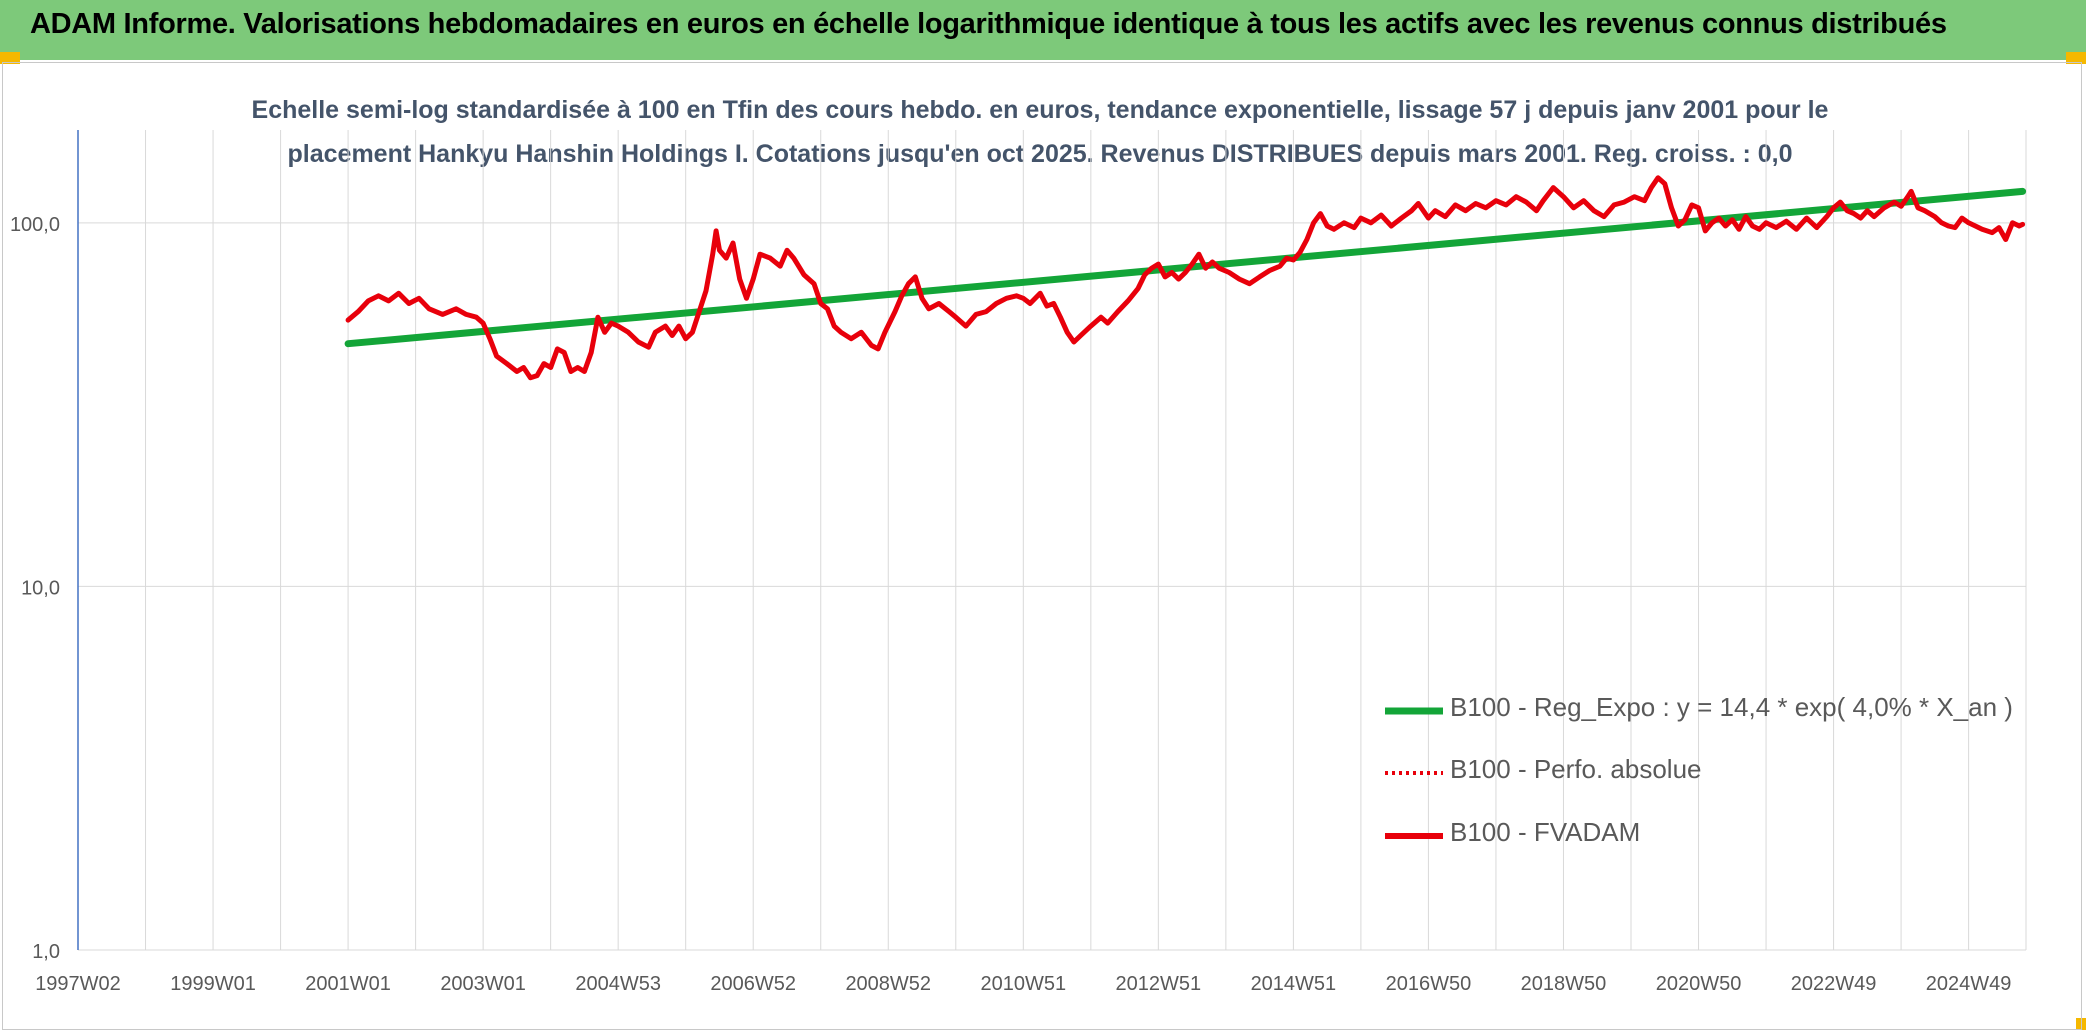  What do you see at coordinates (888, 984) in the screenshot?
I see `x-tick-label: 2008W52` at bounding box center [888, 984].